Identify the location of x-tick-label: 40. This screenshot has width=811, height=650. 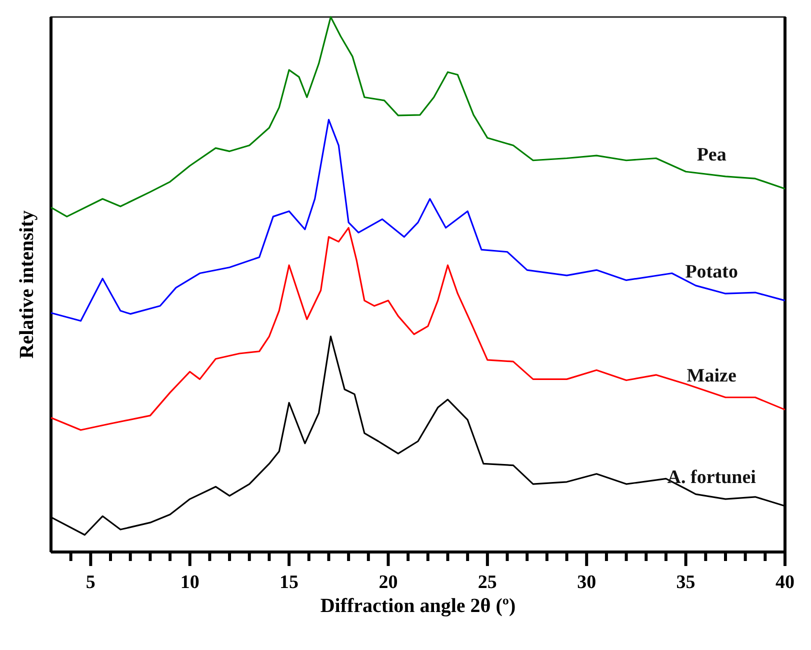
(785, 582).